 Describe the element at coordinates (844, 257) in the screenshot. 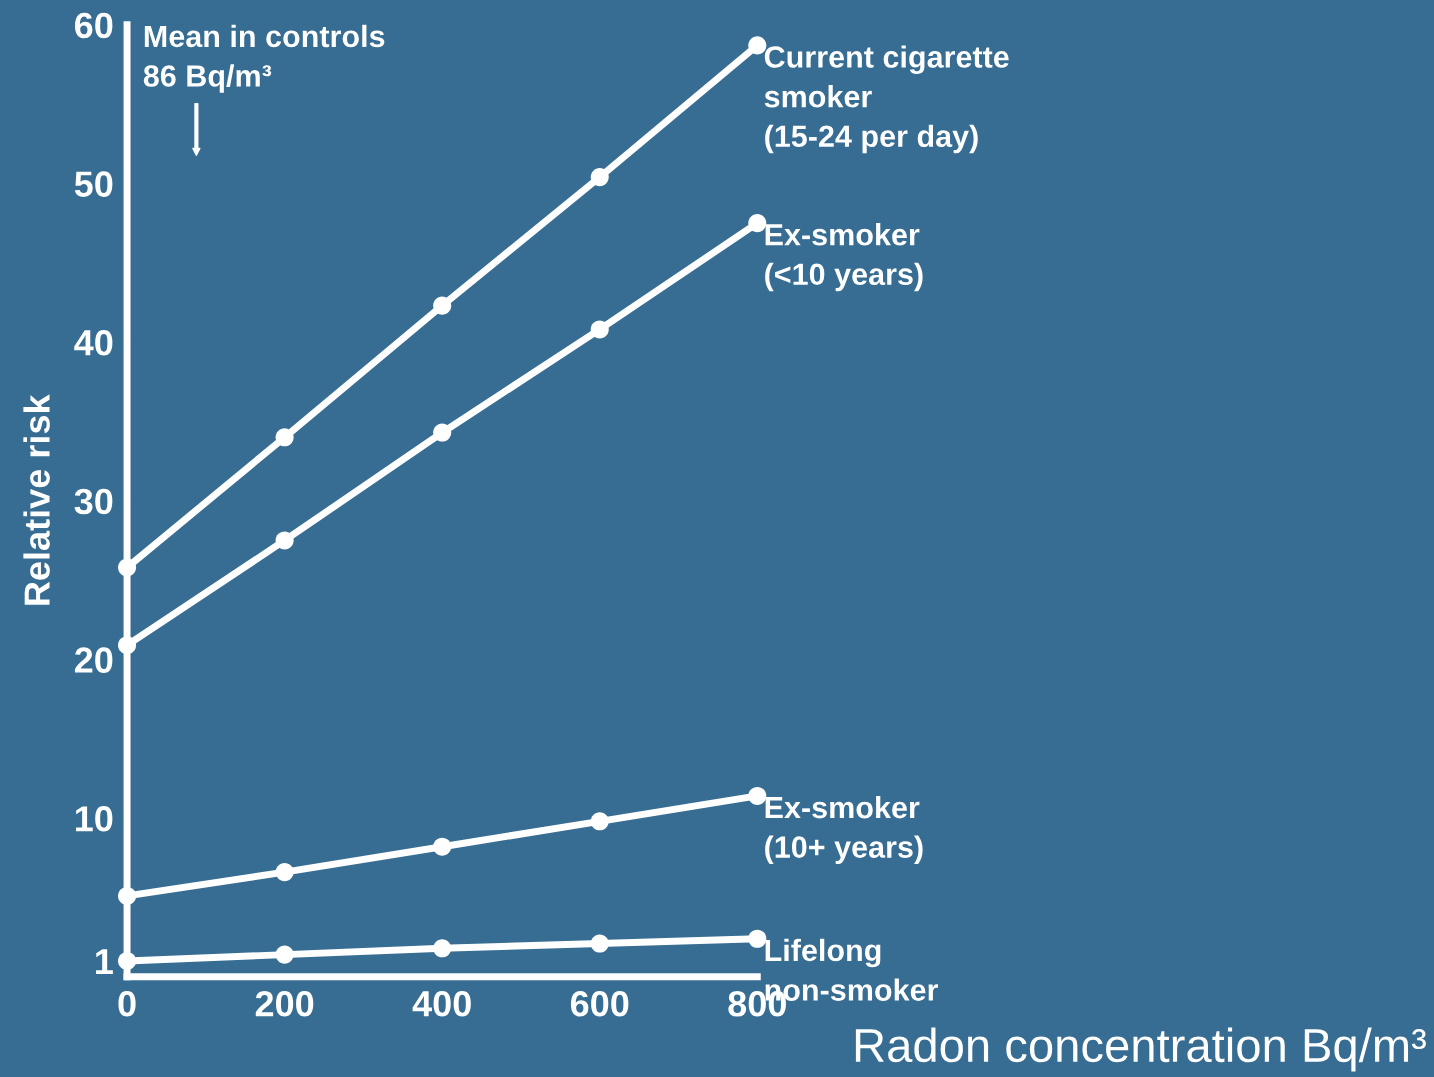

I see `series-label: Ex-smoker (<10 years)` at that location.